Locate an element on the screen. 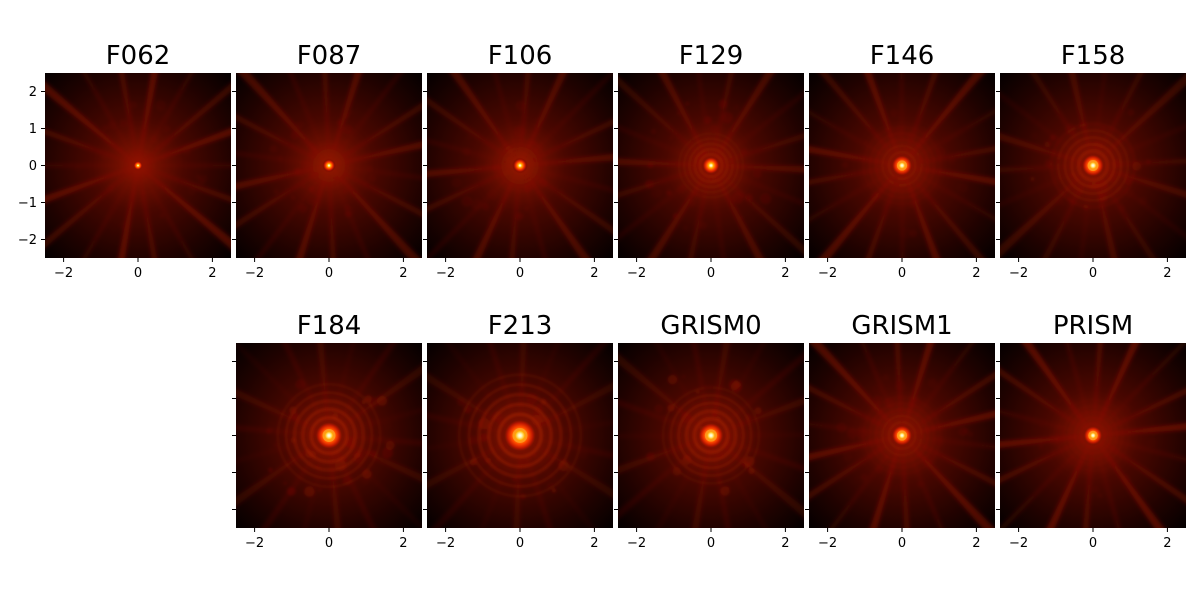 The width and height of the screenshot is (1200, 600). y-tick-label: −1 is located at coordinates (27, 203).